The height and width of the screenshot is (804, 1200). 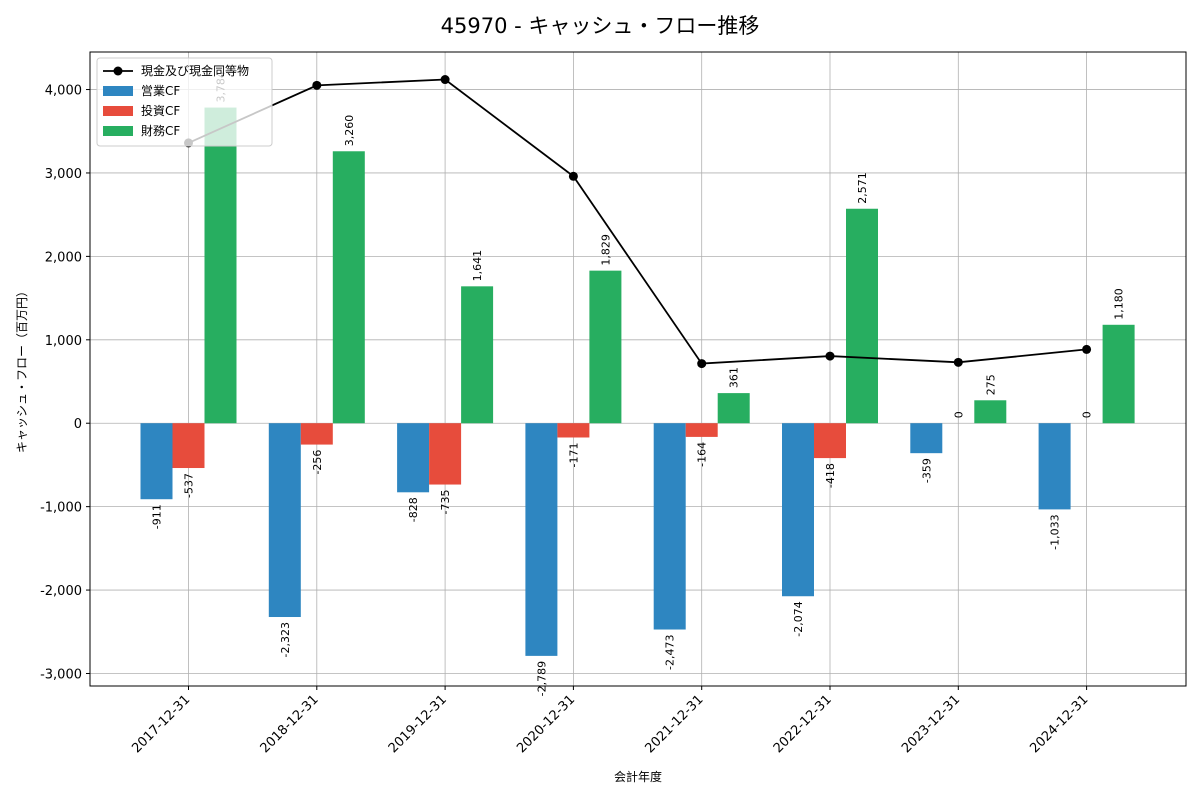 I want to click on y-tick-label: -1,000, so click(x=61, y=508).